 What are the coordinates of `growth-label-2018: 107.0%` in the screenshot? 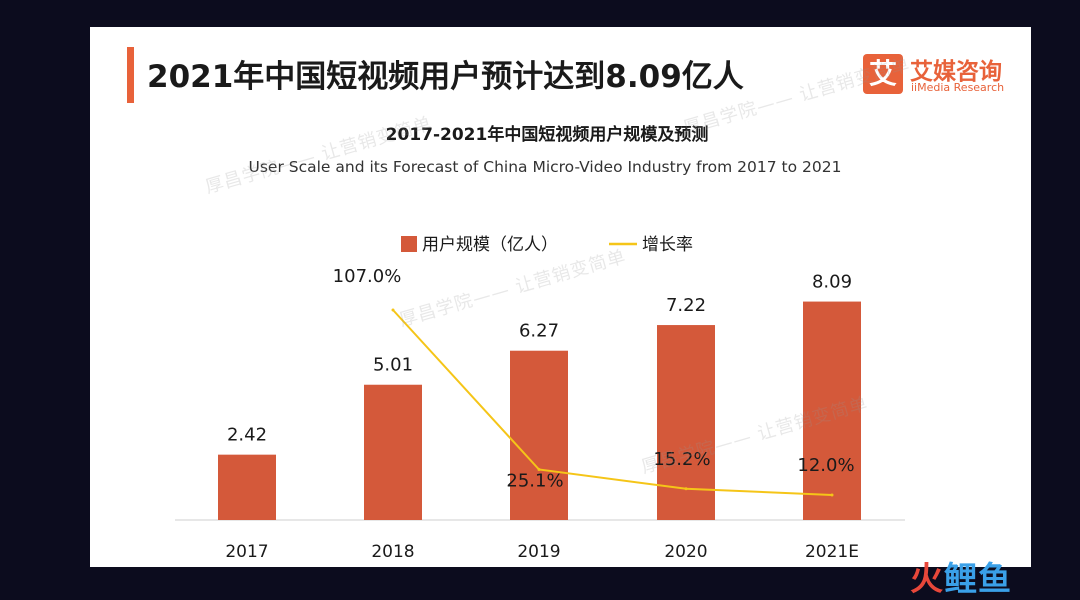 It's located at (367, 276).